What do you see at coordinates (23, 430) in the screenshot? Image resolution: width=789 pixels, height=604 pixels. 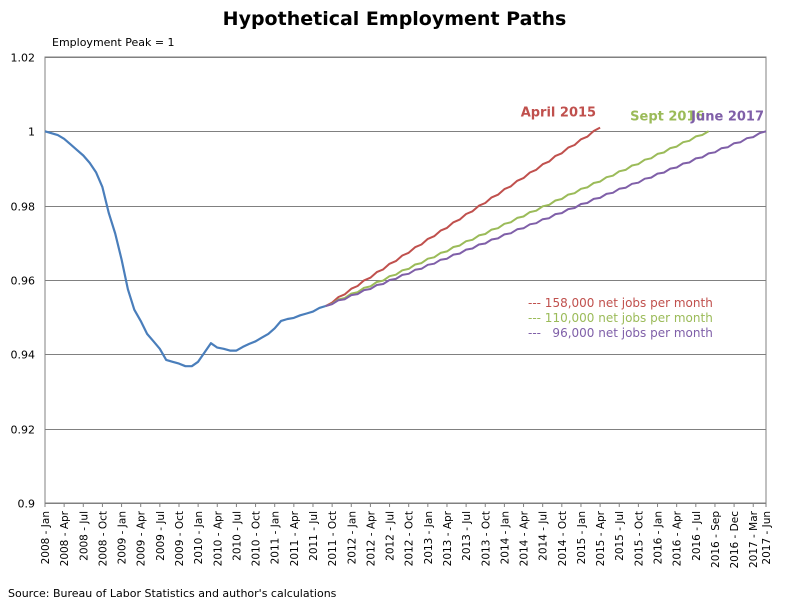 I see `y-tick-label: 0.92` at bounding box center [23, 430].